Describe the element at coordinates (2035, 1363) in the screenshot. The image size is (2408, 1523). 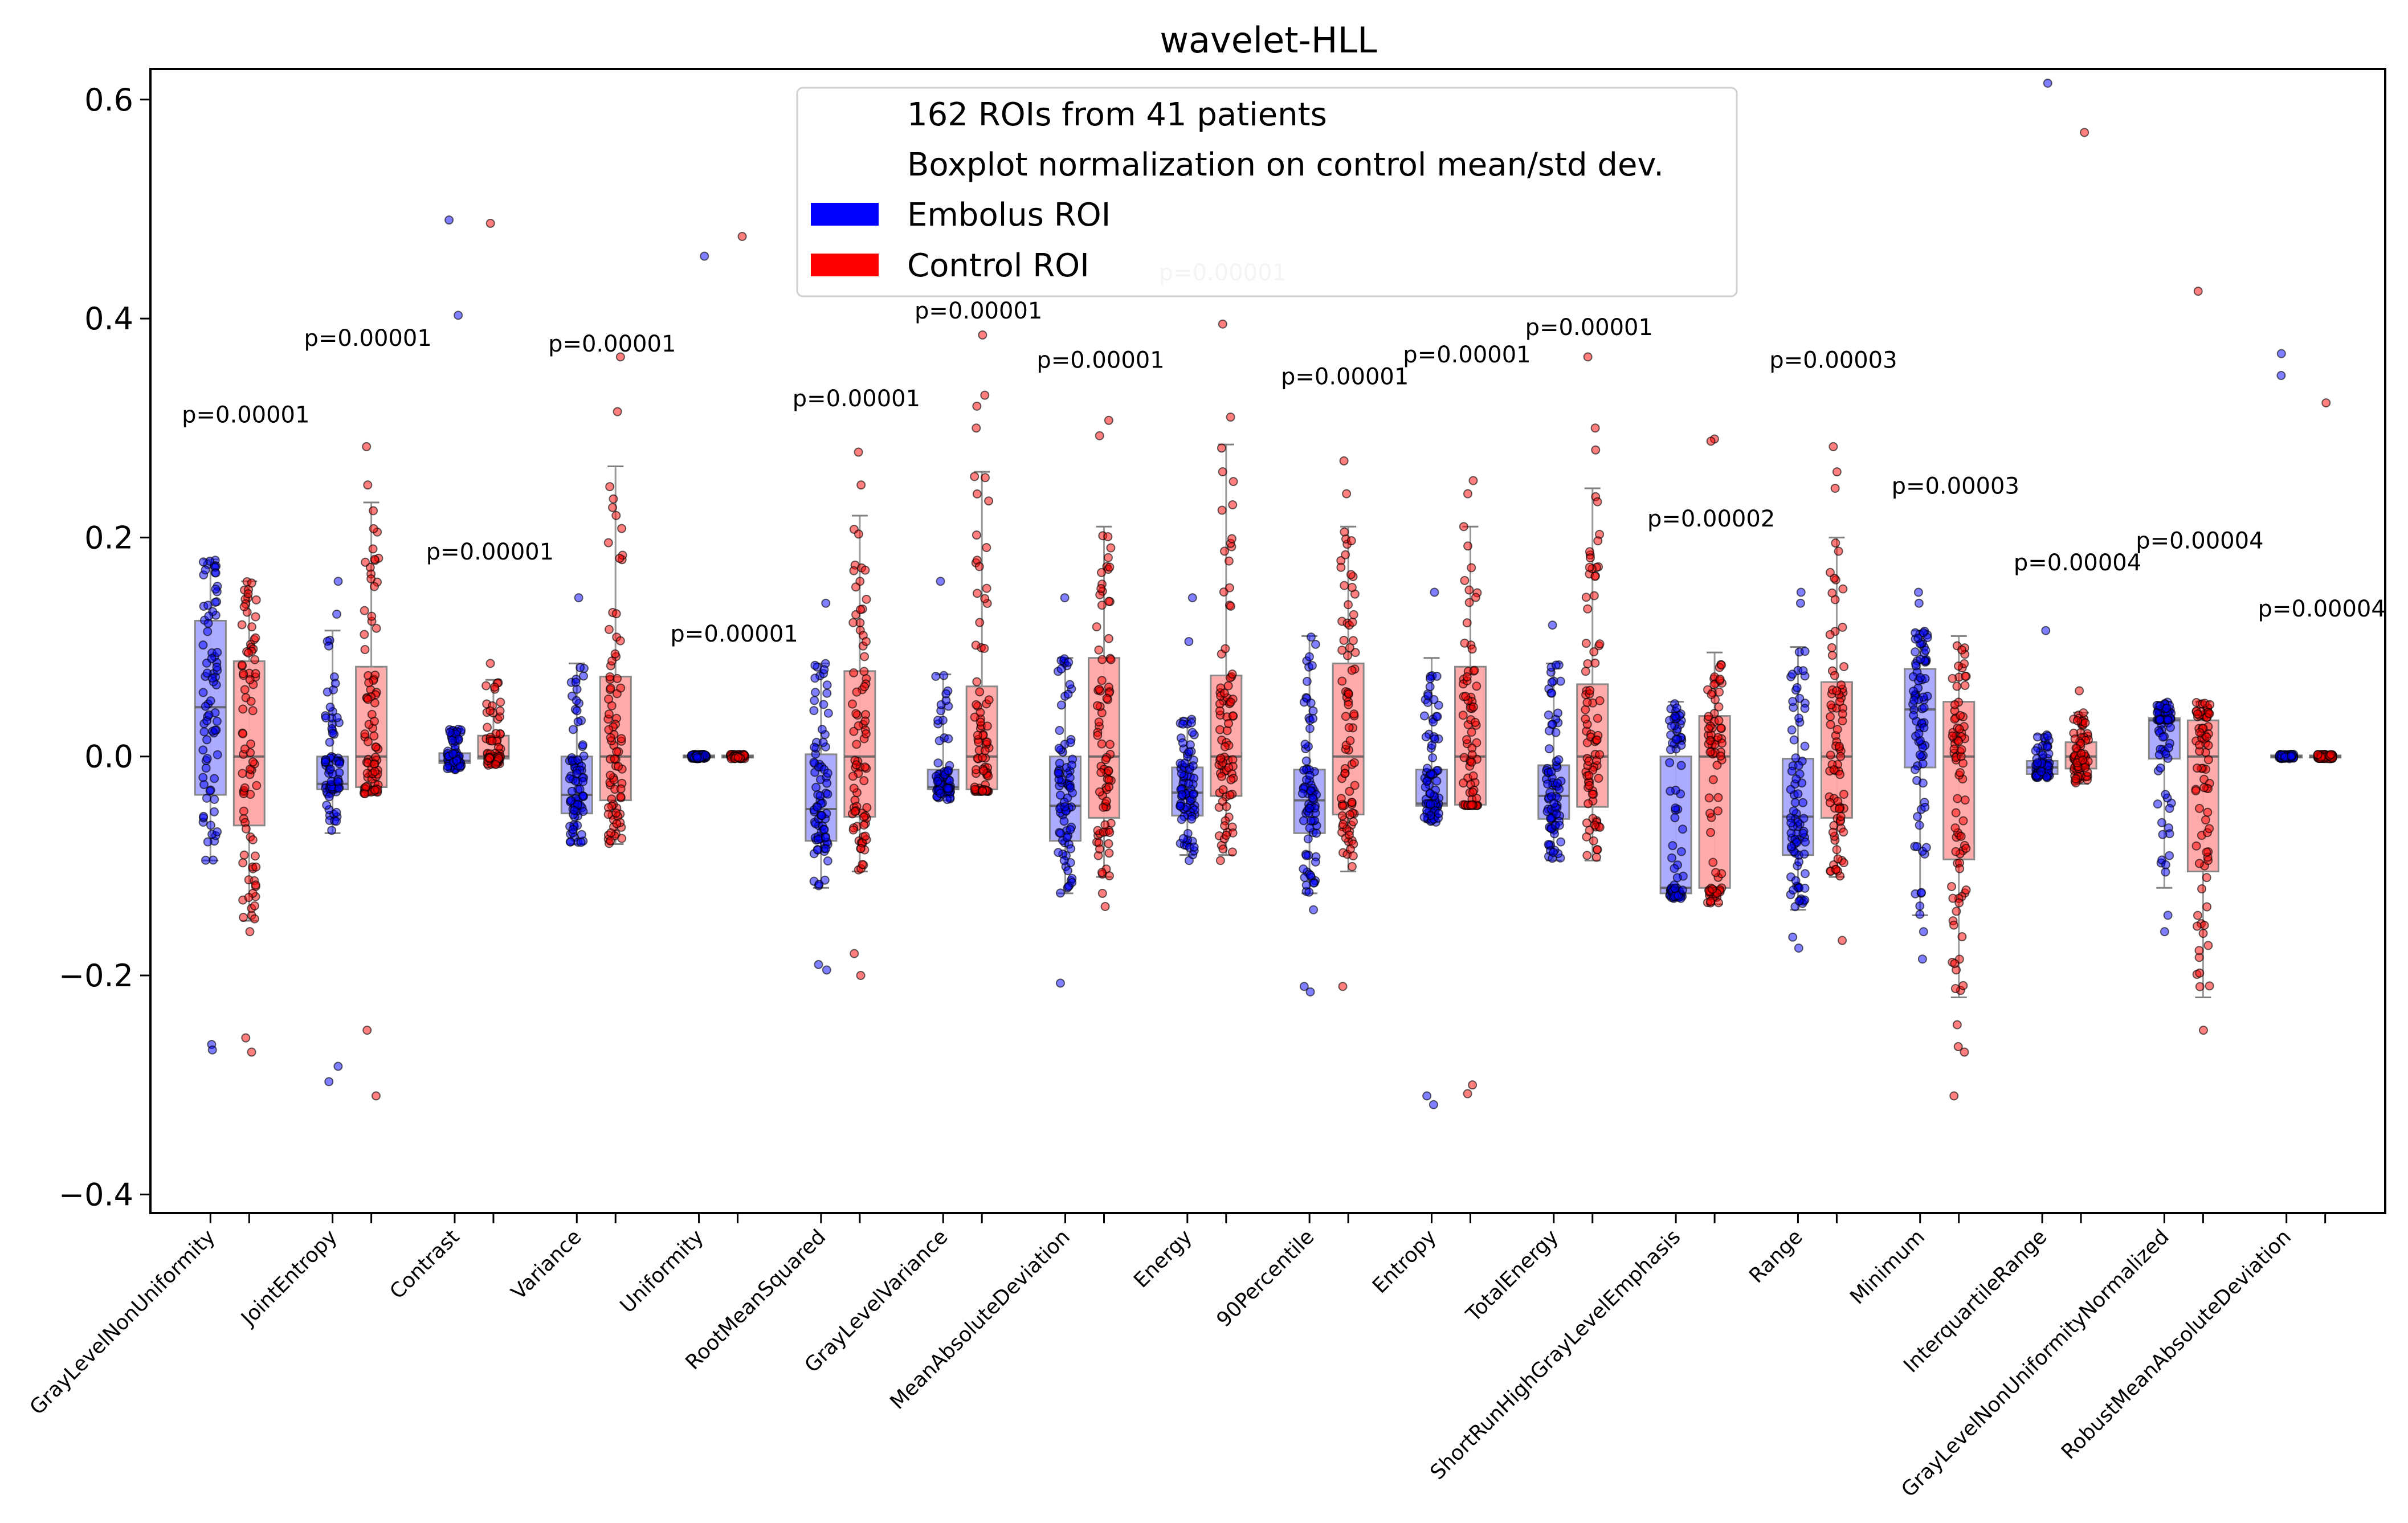
I see `x-category-label: GrayLevelNonUniformityNormalized` at that location.